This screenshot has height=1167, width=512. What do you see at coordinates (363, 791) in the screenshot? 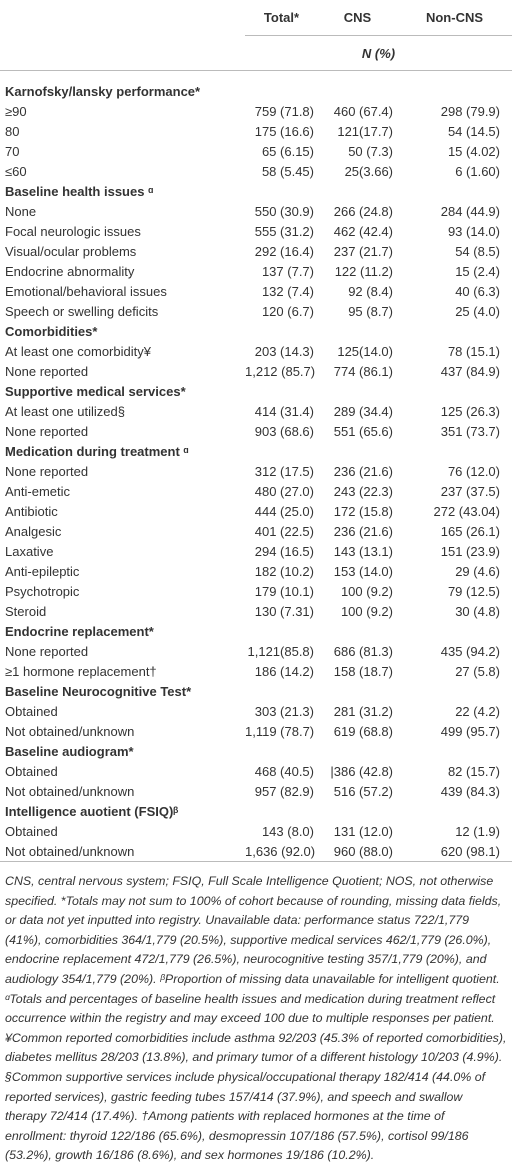
I see `value-cell: 516 (57.2)` at bounding box center [363, 791].